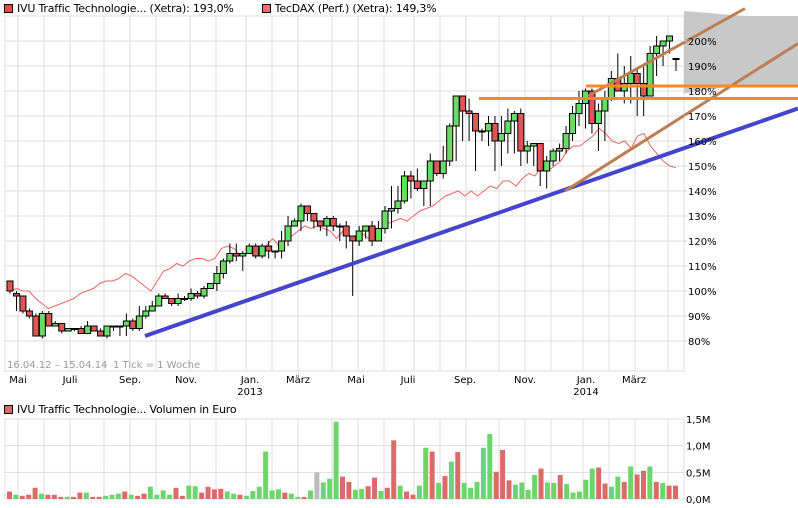  What do you see at coordinates (249, 392) in the screenshot?
I see `x-tick-year: 2013` at bounding box center [249, 392].